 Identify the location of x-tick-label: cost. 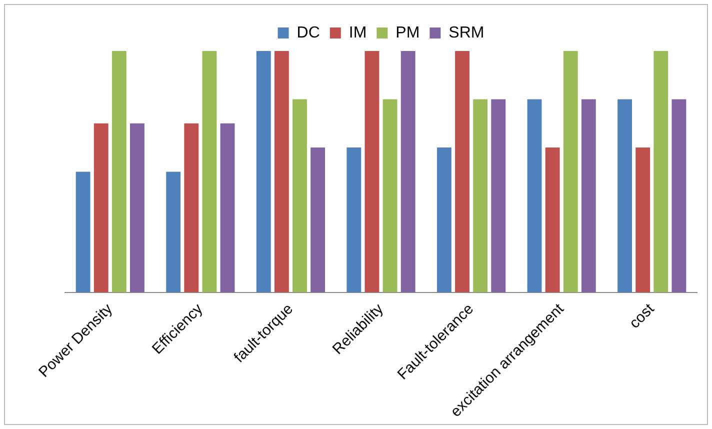
(642, 316).